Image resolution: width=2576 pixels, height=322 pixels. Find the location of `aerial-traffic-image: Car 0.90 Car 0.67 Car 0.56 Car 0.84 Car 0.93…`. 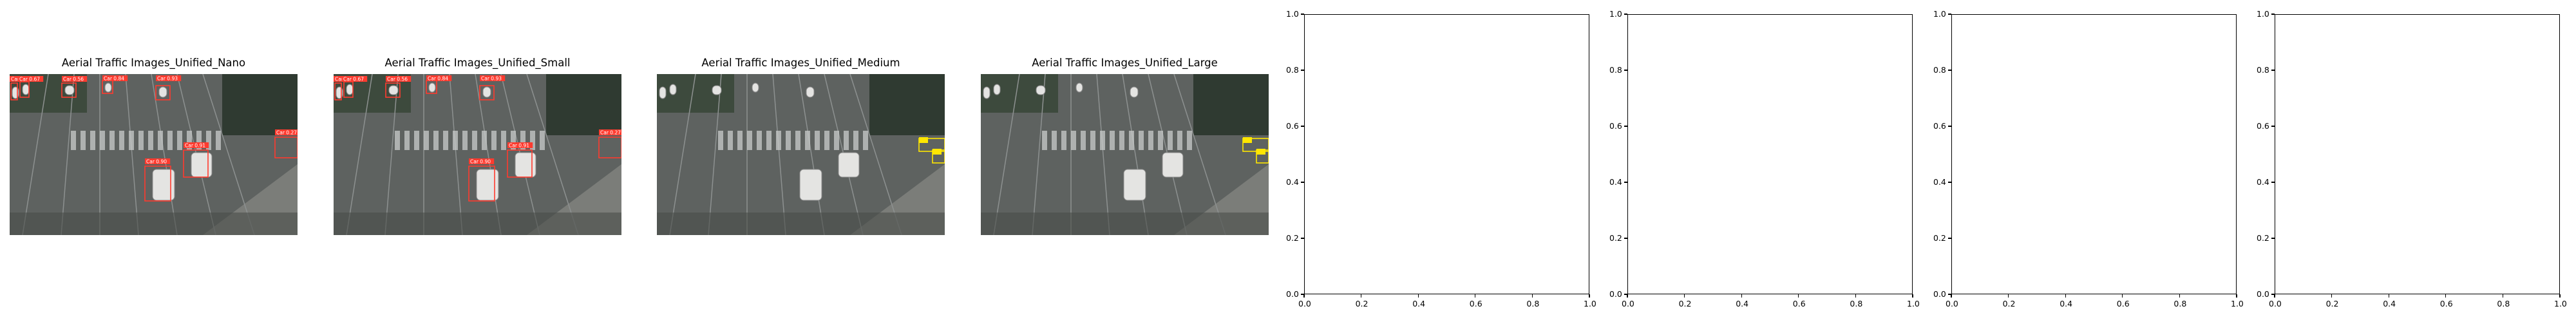

aerial-traffic-image: Car 0.90 Car 0.67 Car 0.56 Car 0.84 Car 0.93… is located at coordinates (478, 155).